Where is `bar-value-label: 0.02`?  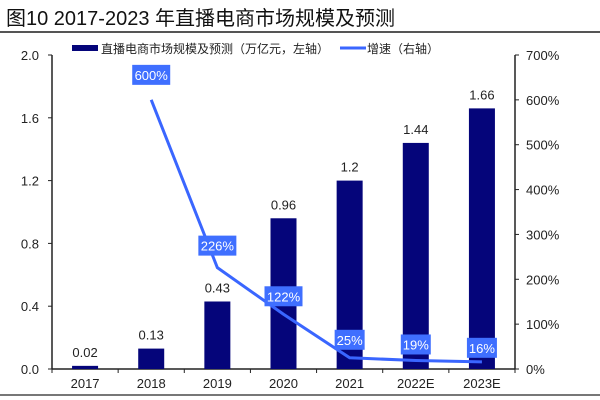
bar-value-label: 0.02 is located at coordinates (84, 352).